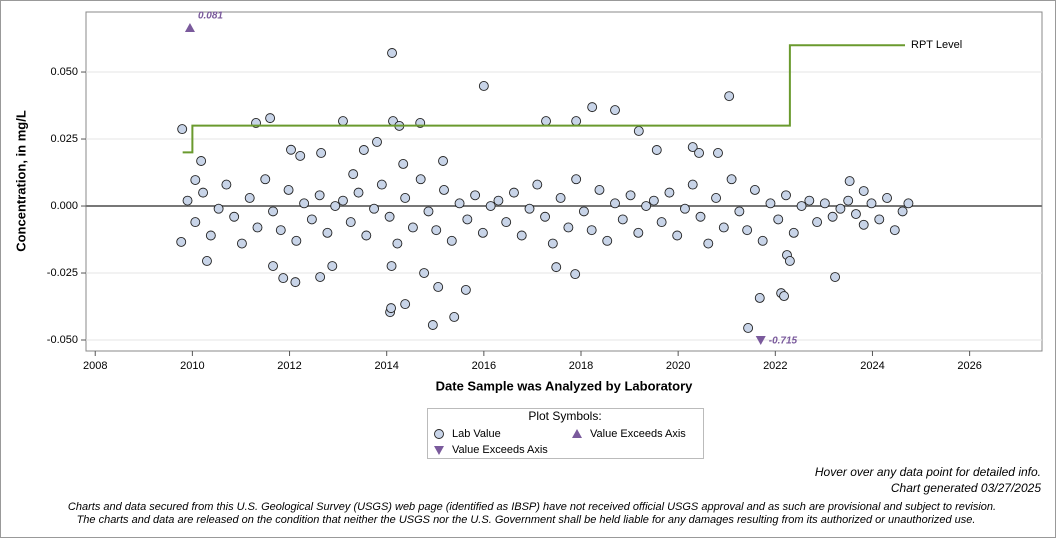 This screenshot has height=538, width=1056. Describe the element at coordinates (192, 366) in the screenshot. I see `x-tick-label: 2010` at that location.